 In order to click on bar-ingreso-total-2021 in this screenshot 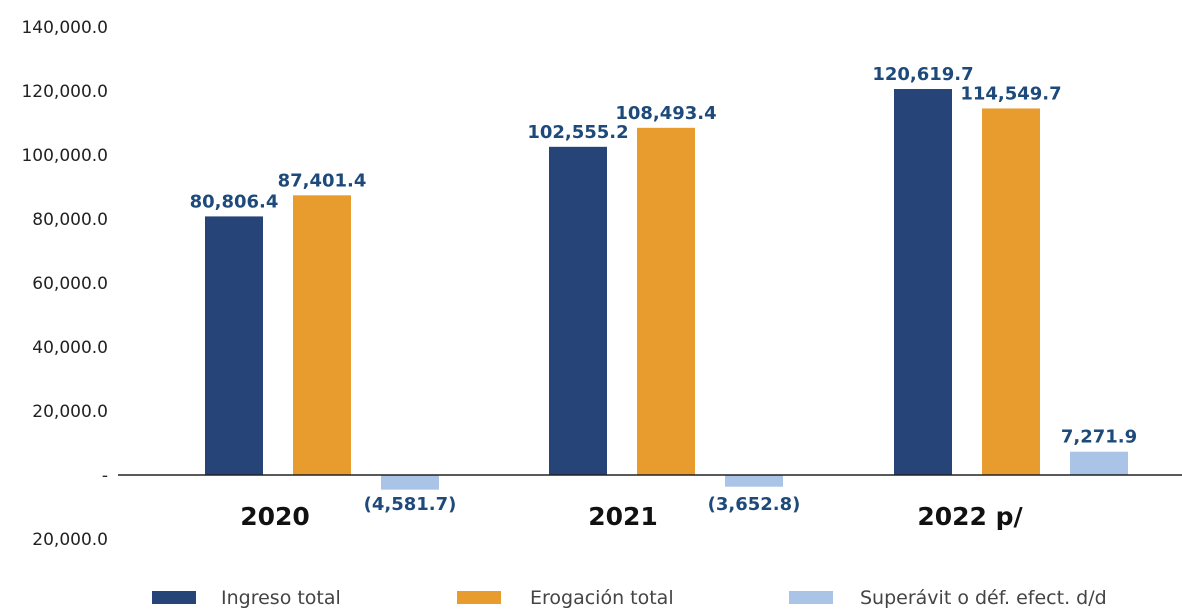, I will do `click(578, 310)`.